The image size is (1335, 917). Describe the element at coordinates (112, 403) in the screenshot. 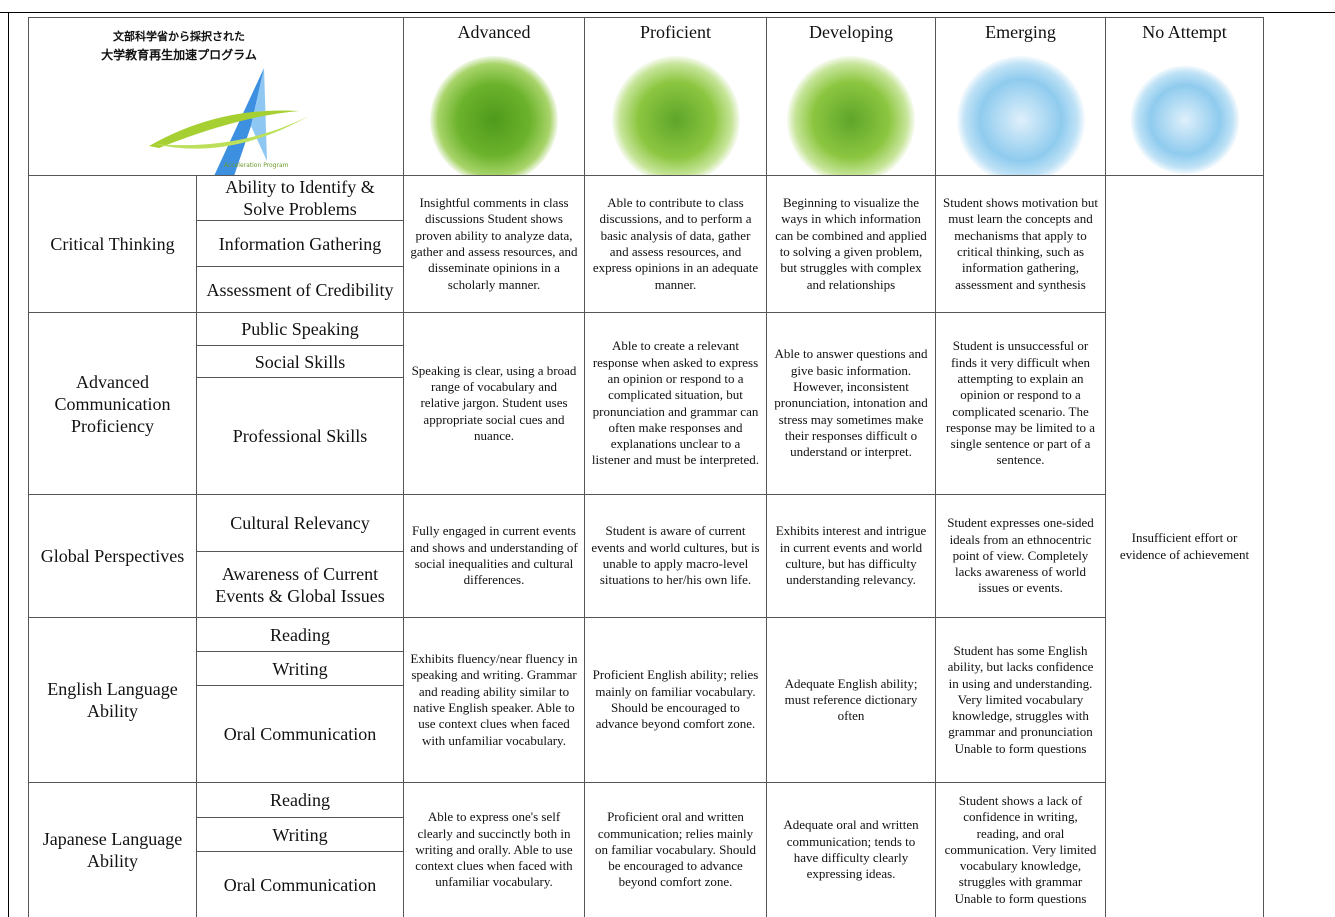

I see `category: Advanced Communication Proficiency` at that location.